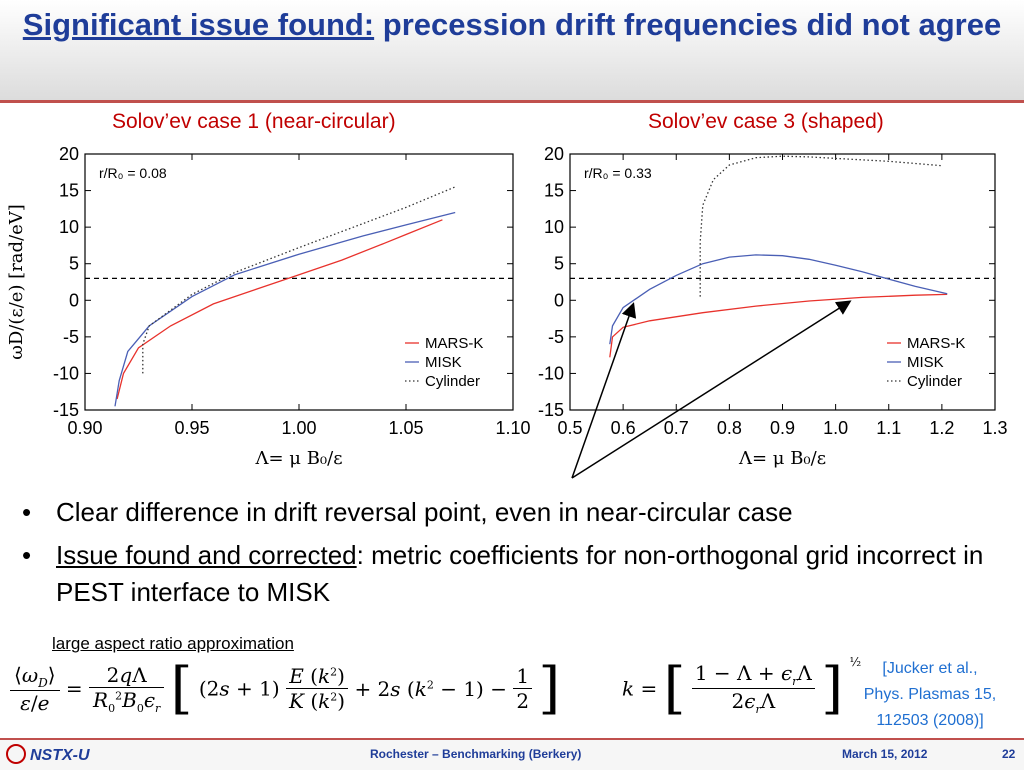 The height and width of the screenshot is (770, 1024). What do you see at coordinates (512, 428) in the screenshot?
I see `case1-x-tick-label: 1.10` at bounding box center [512, 428].